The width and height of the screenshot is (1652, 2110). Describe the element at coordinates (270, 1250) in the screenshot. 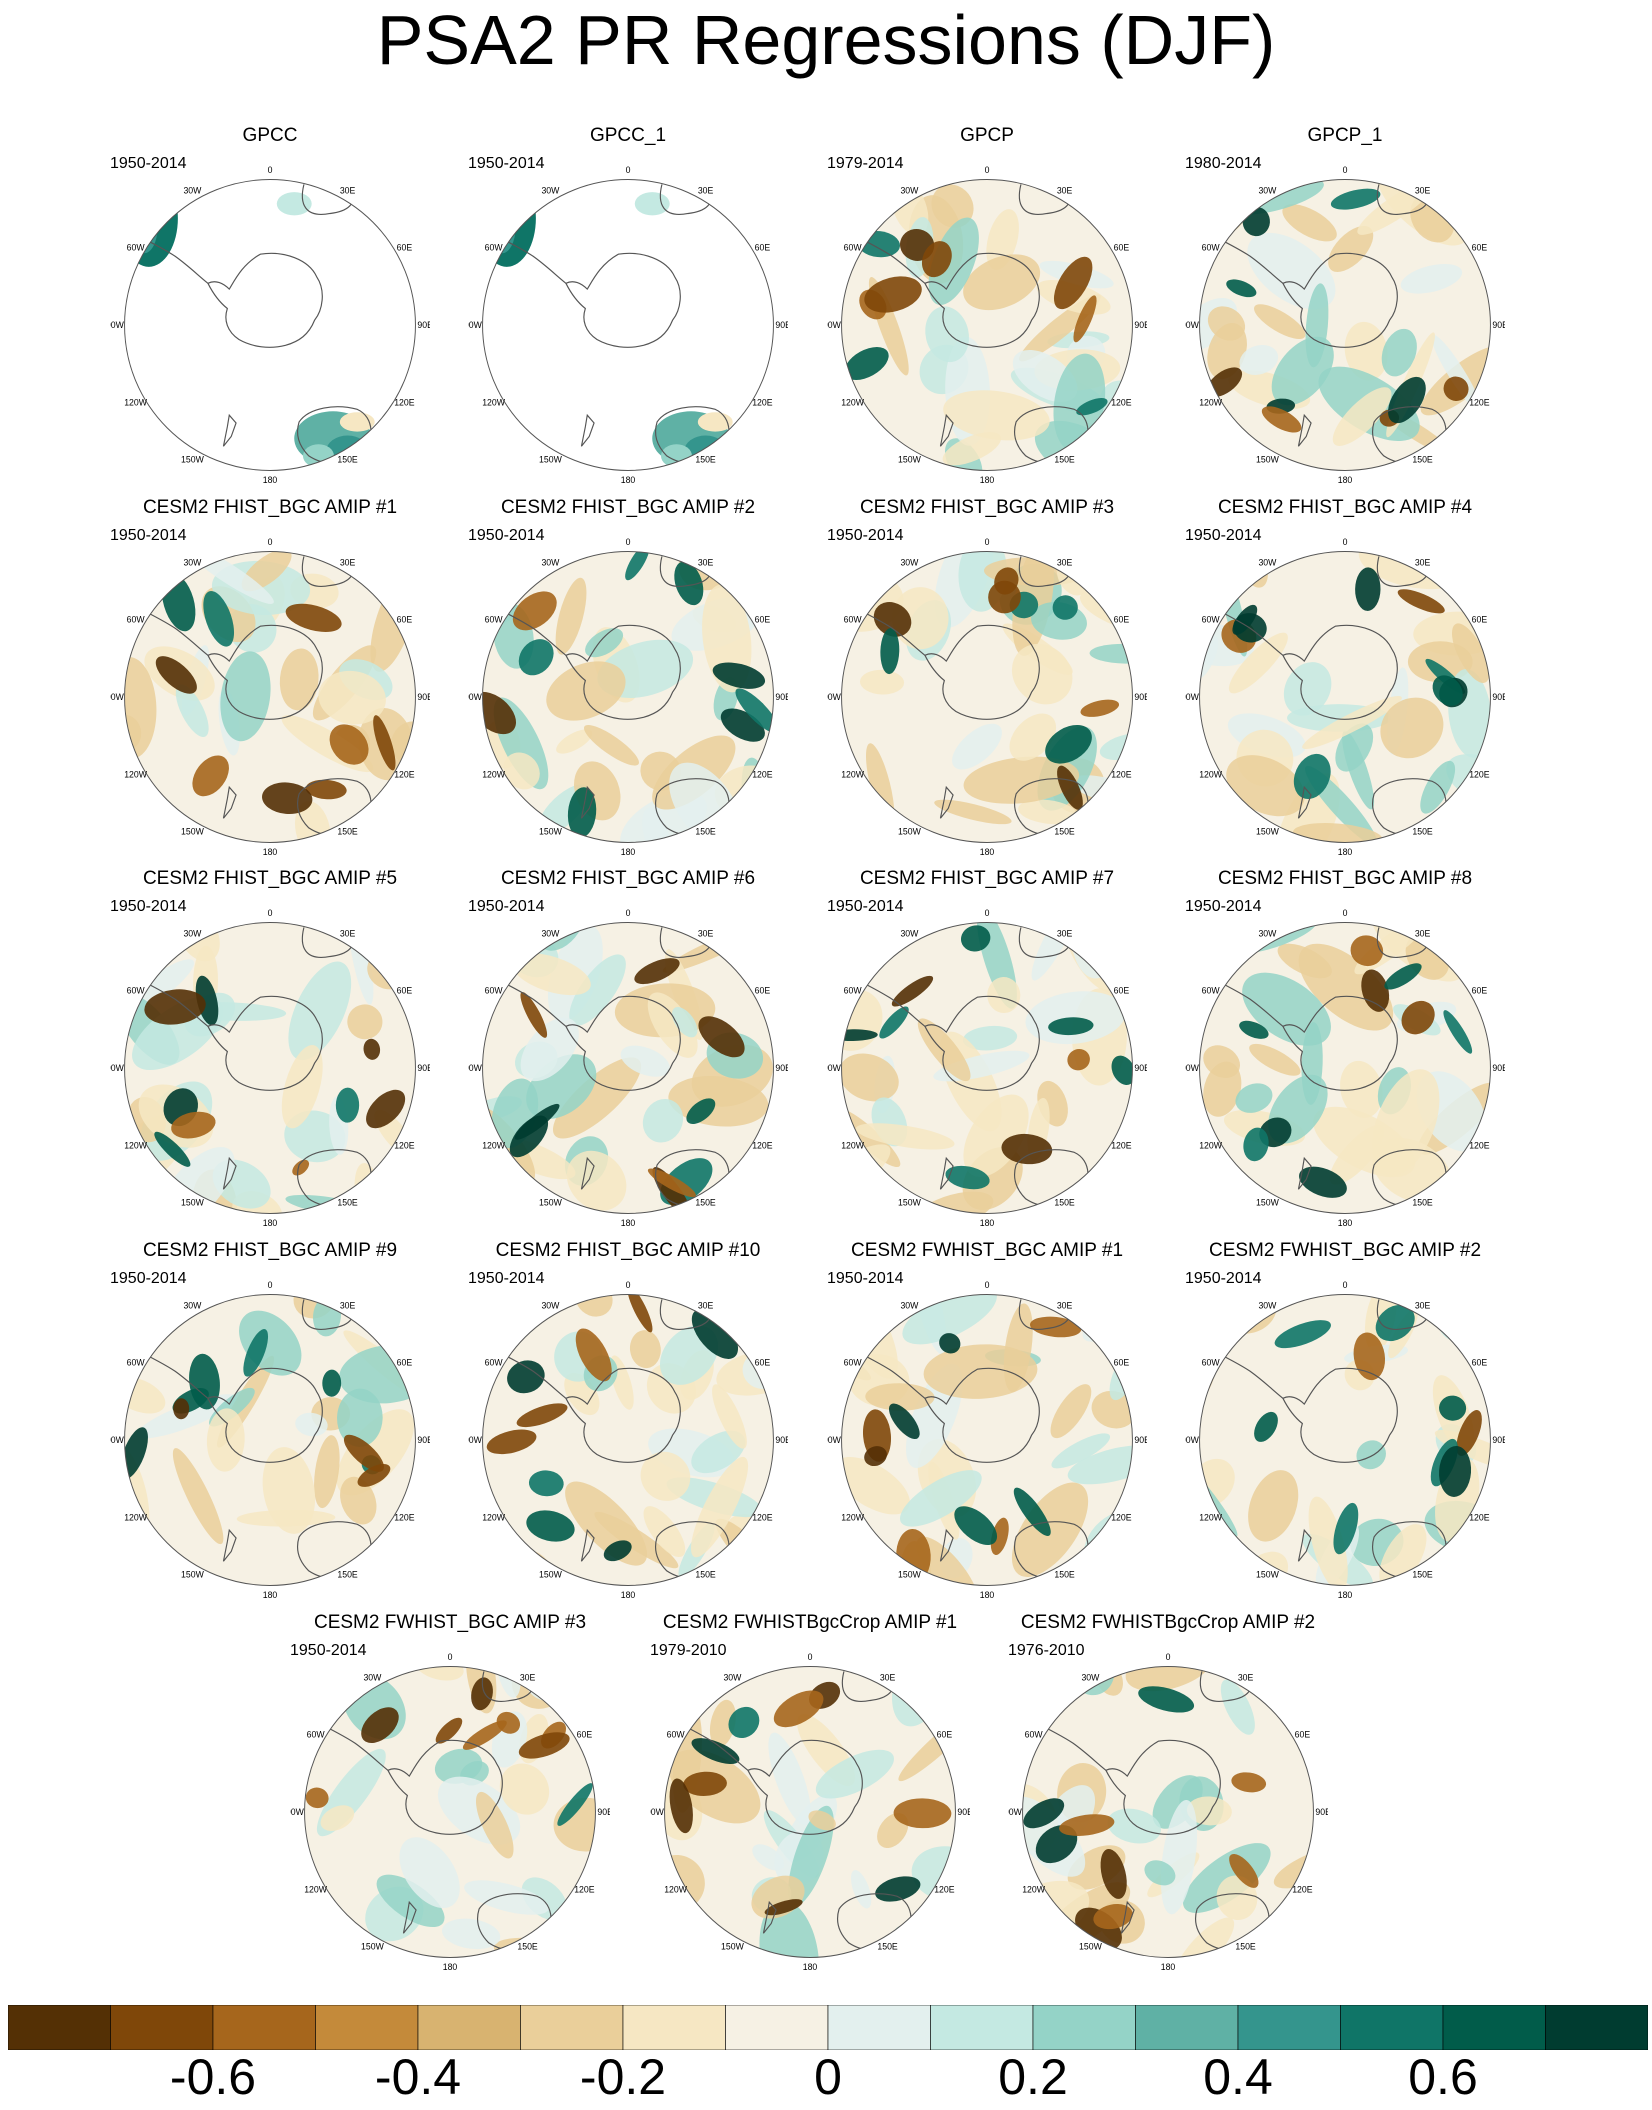

I see `panel-title: CESM2 FHIST_BGC AMIP #9` at that location.